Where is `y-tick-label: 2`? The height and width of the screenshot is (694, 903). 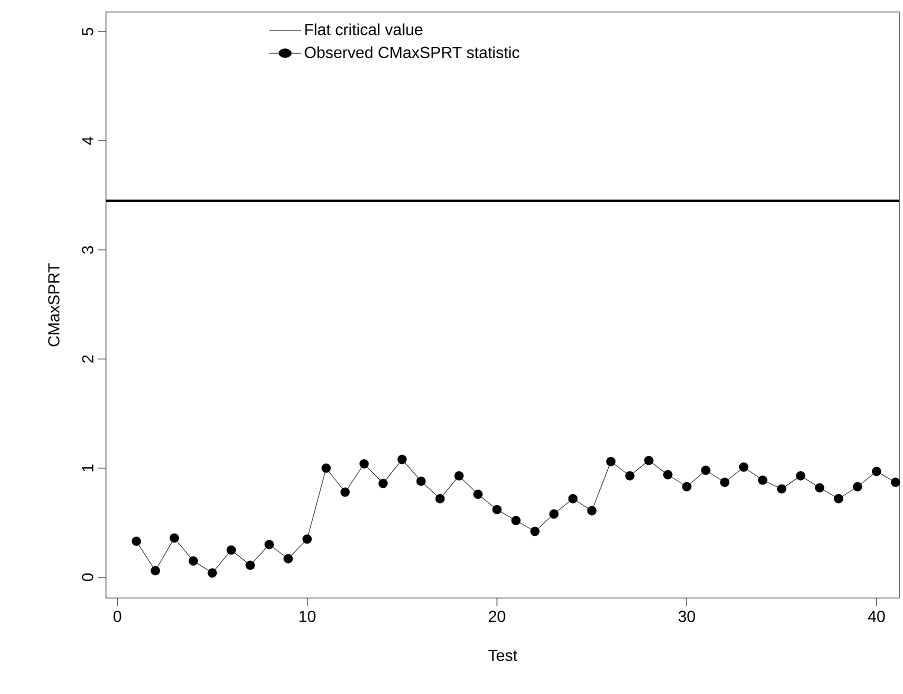 y-tick-label: 2 is located at coordinates (88, 359).